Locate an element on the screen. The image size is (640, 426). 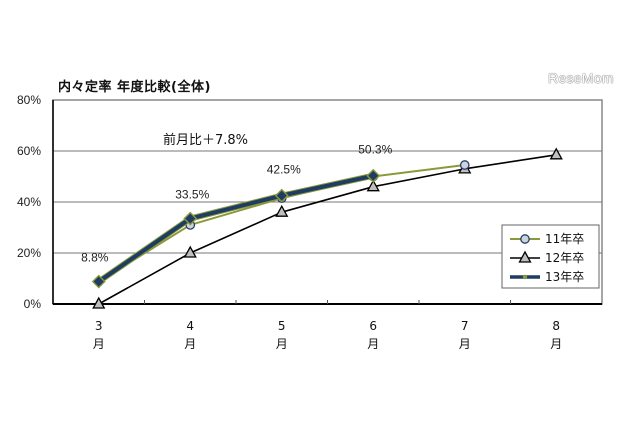
legend-item: 12年卒 is located at coordinates (547, 257).